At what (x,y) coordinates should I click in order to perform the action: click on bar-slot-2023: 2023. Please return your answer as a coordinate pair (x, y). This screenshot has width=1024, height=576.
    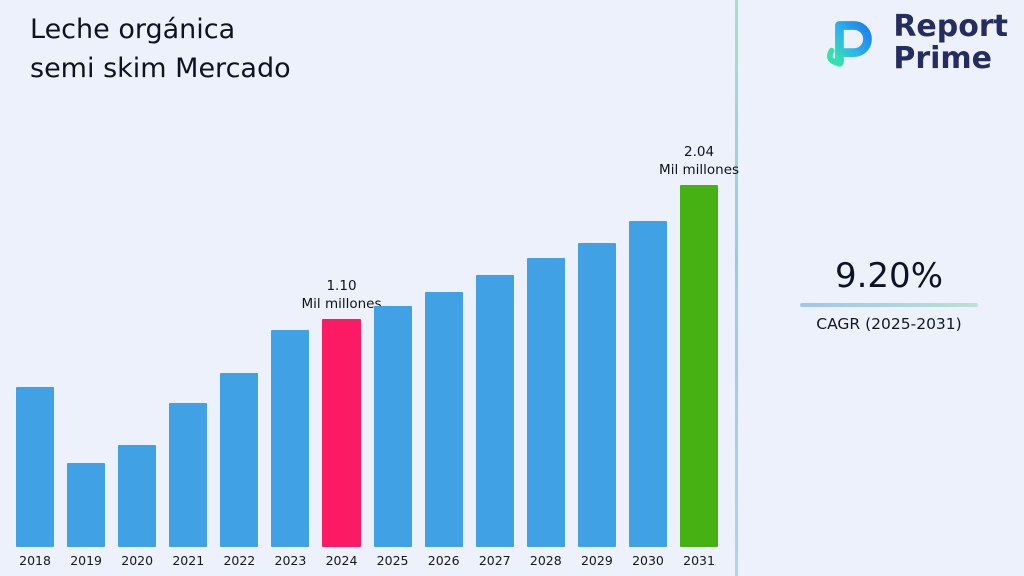
    Looking at the image, I should click on (290, 348).